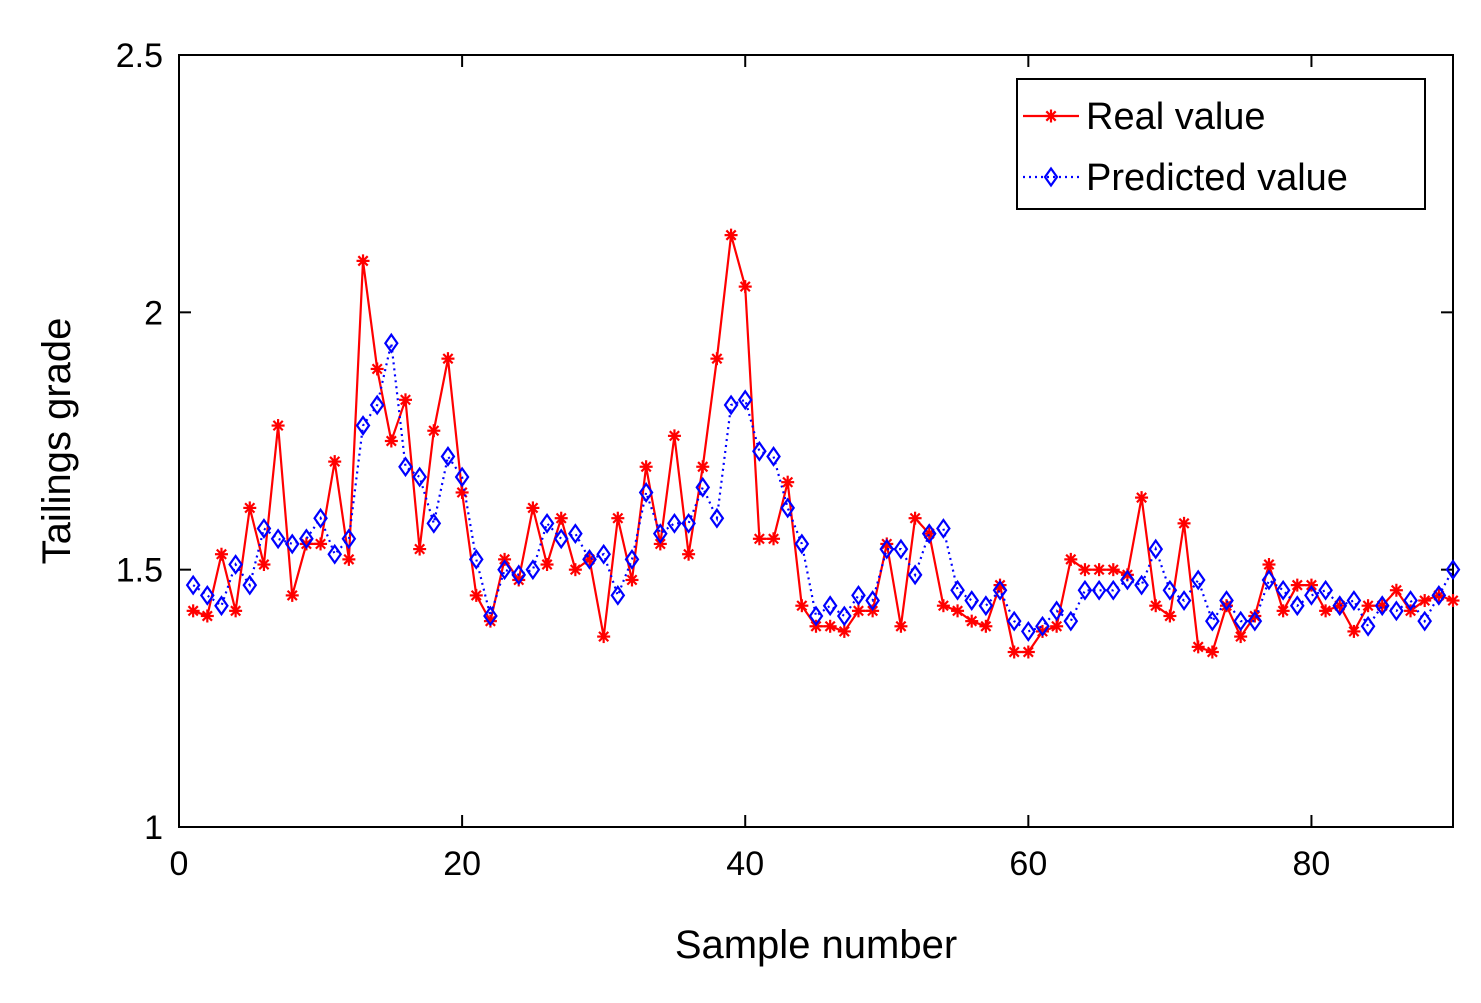 The width and height of the screenshot is (1481, 1003). Describe the element at coordinates (1217, 178) in the screenshot. I see `legend-label-predicted-value: Predicted value` at that location.